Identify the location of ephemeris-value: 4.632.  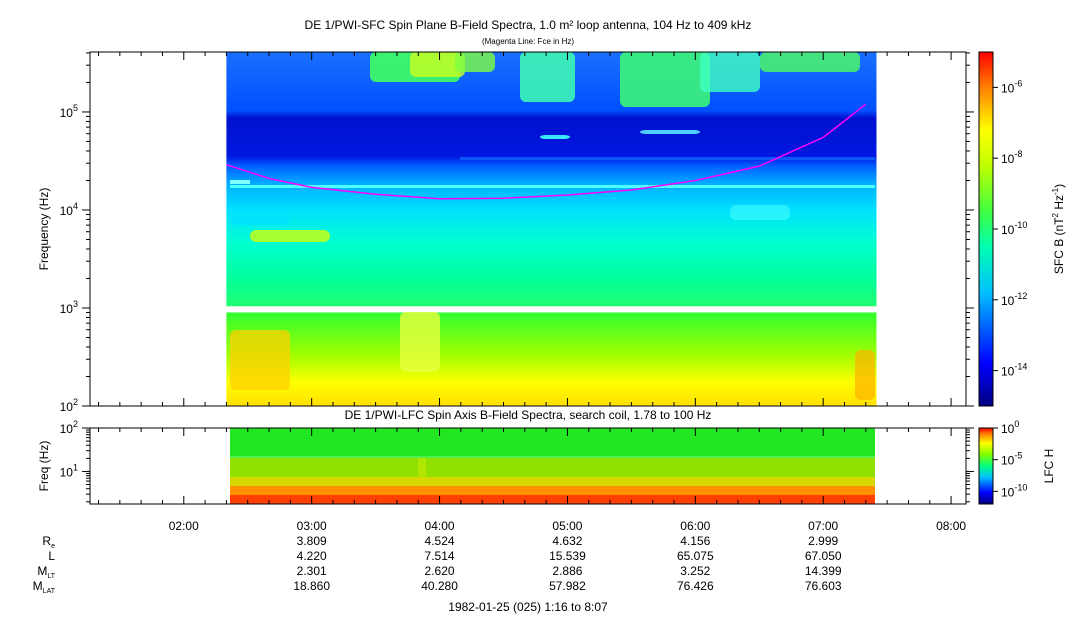
(567, 541).